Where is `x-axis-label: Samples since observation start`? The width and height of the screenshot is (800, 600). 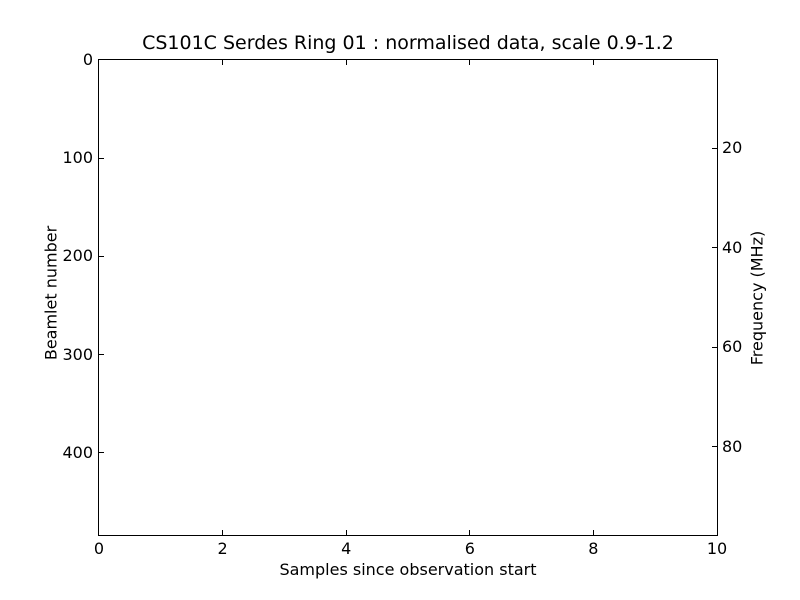
x-axis-label: Samples since observation start is located at coordinates (408, 569).